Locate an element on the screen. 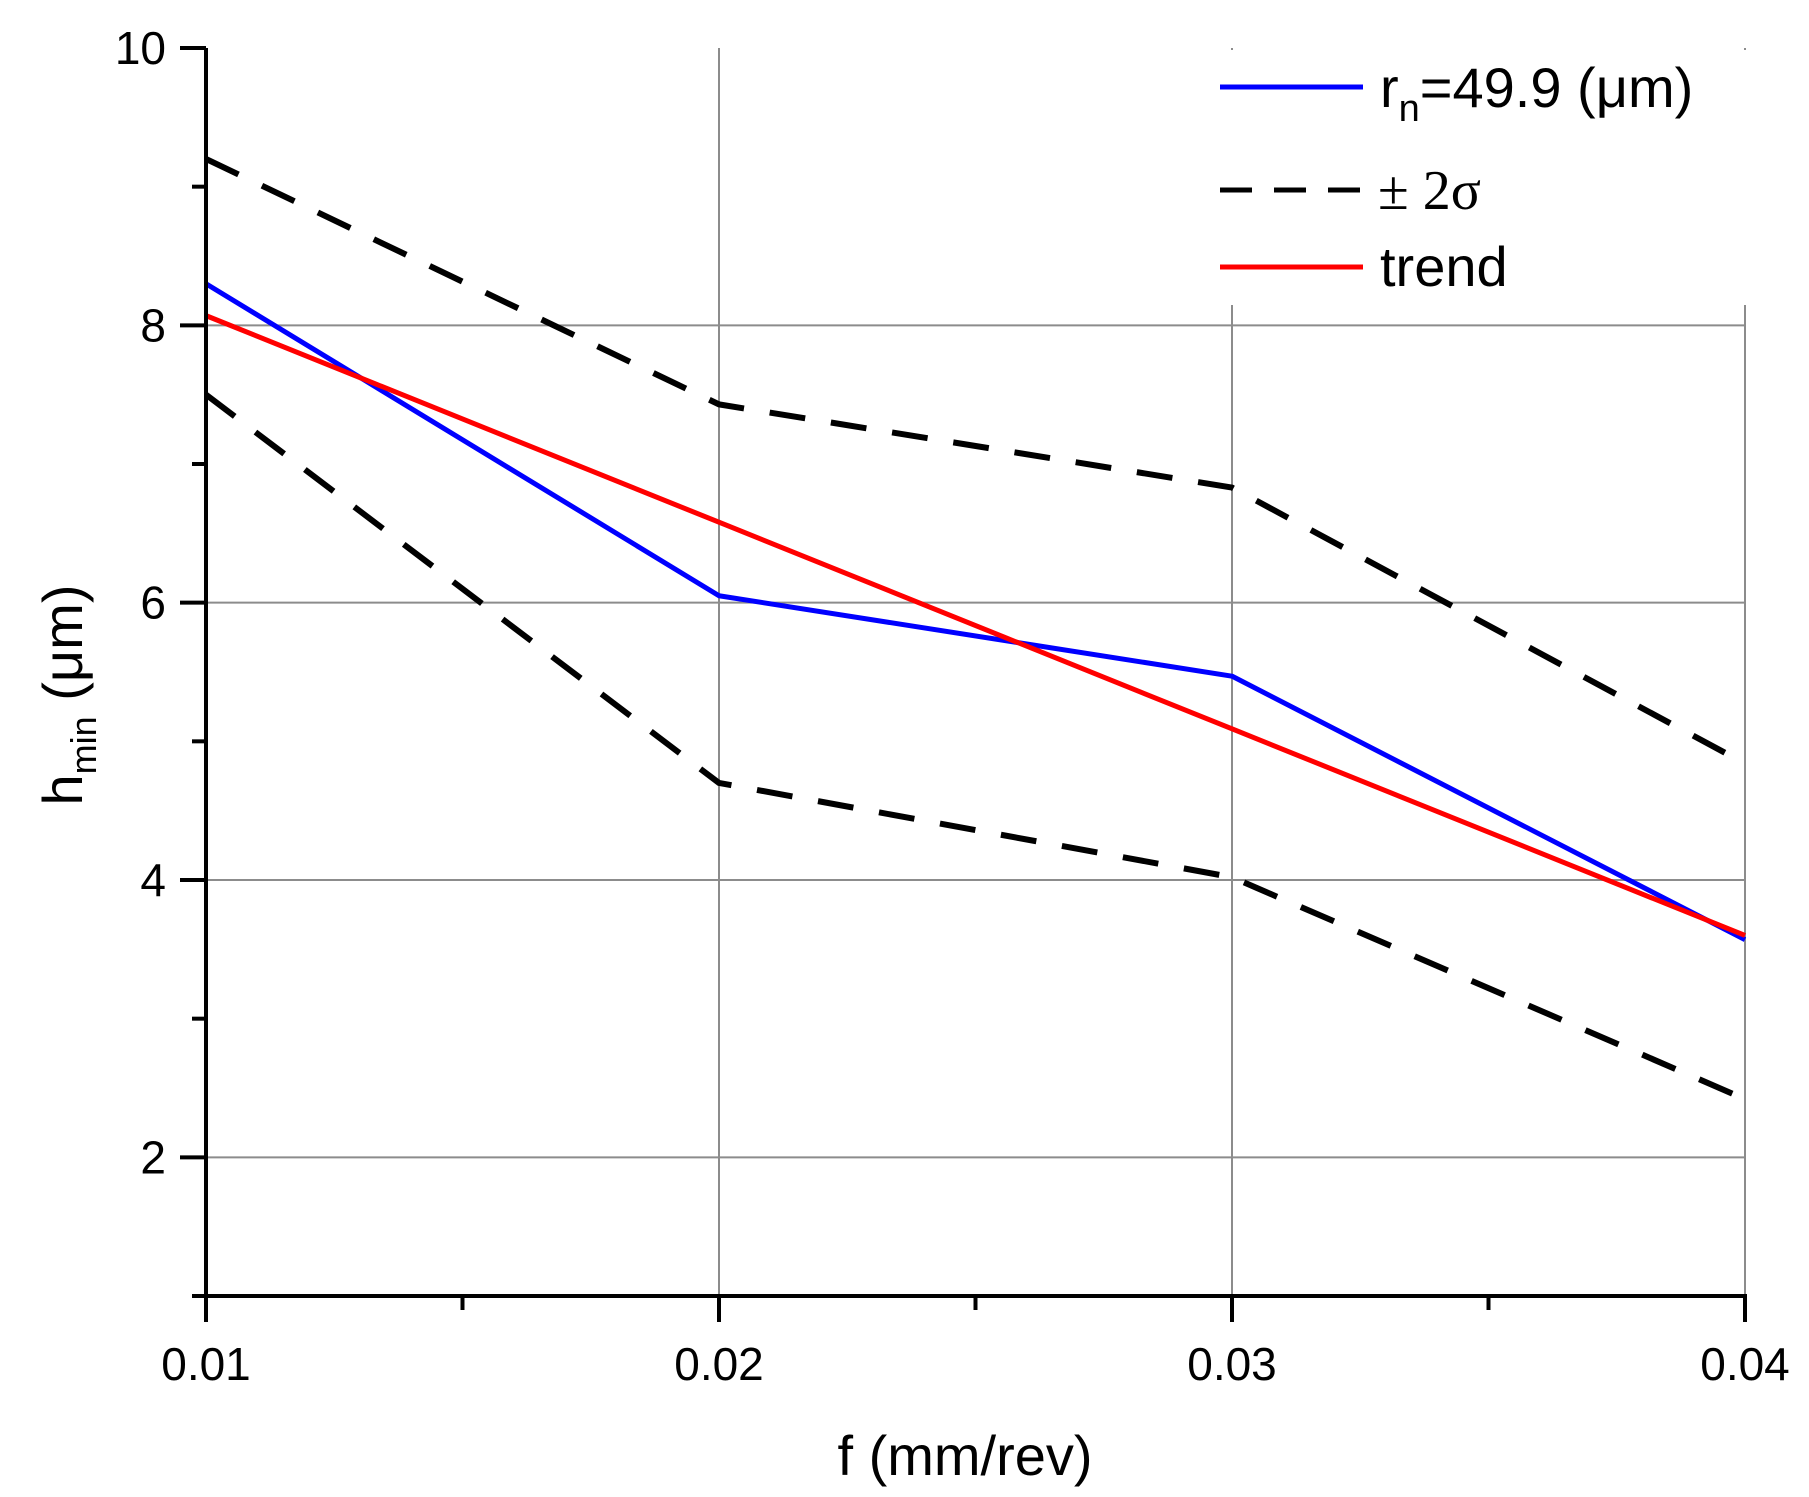  x-axis-title: f (mm/rev) is located at coordinates (964, 1455).